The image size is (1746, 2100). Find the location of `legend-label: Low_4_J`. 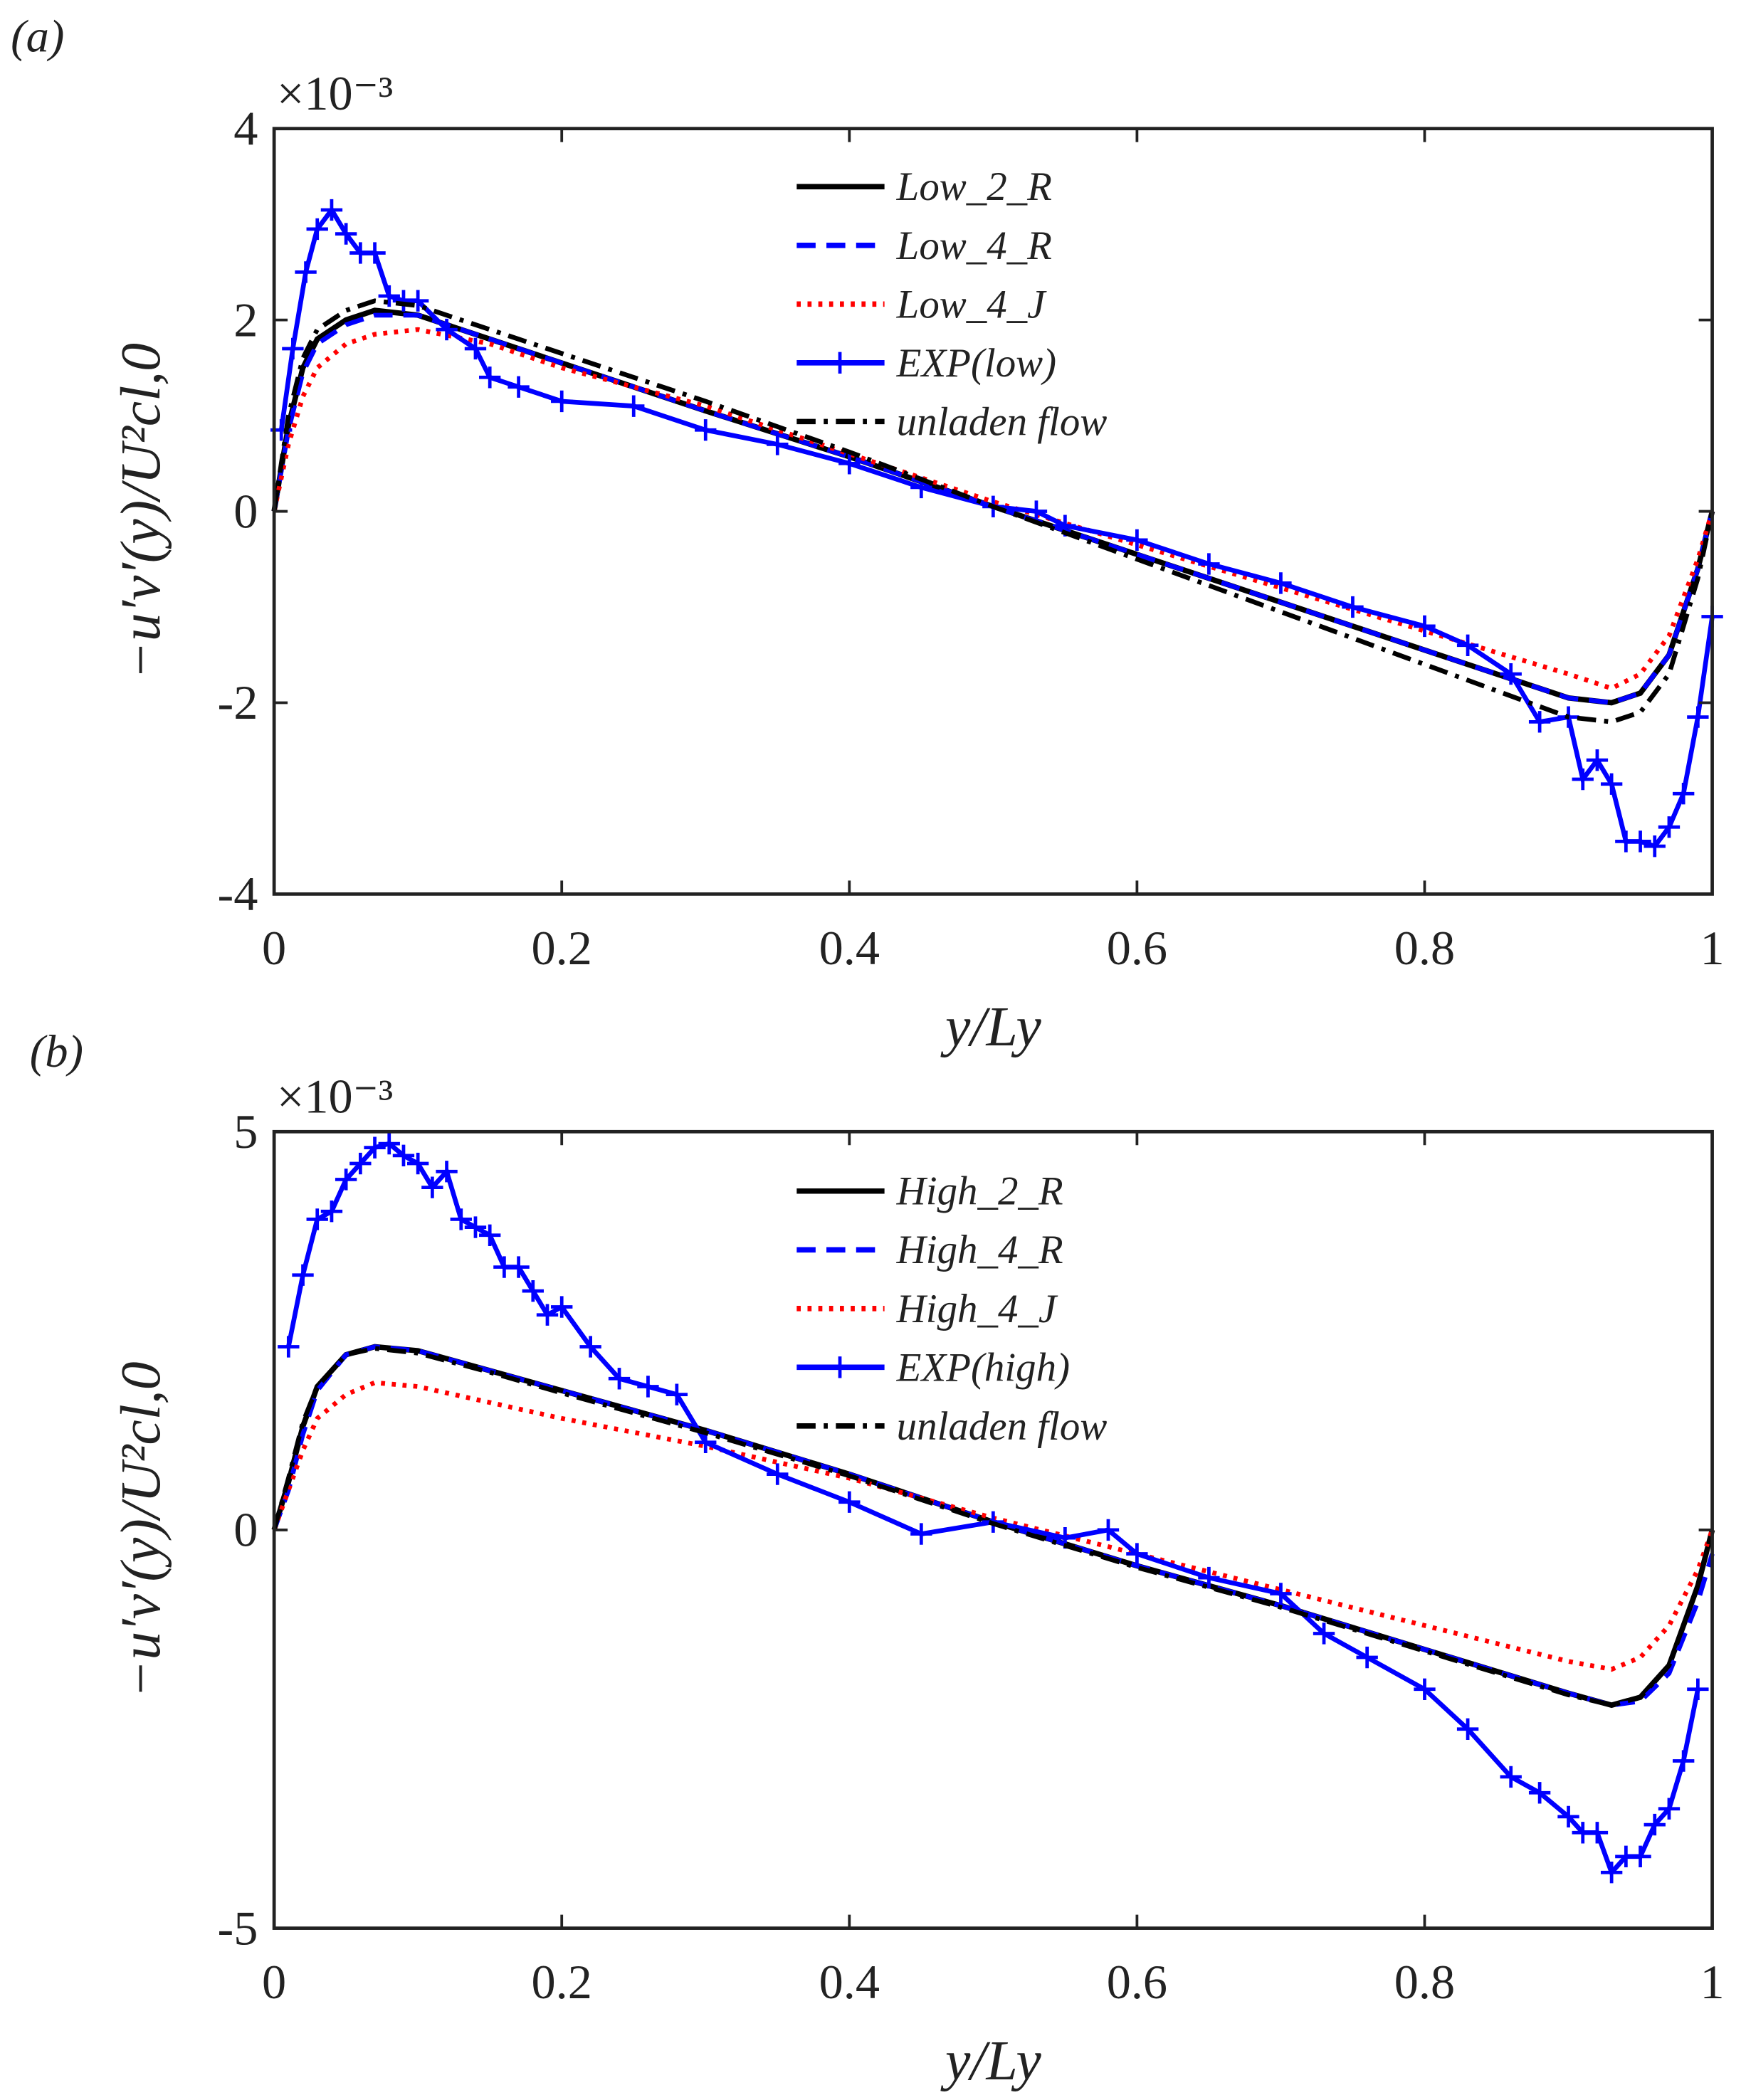

legend-label: Low_4_J is located at coordinates (971, 304).